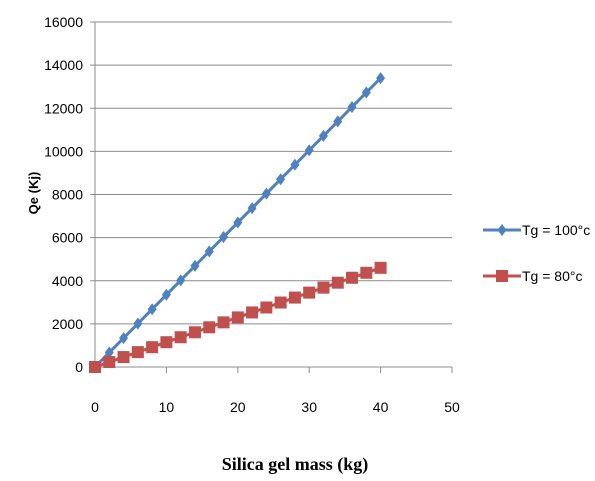 This screenshot has width=595, height=481. What do you see at coordinates (63, 22) in the screenshot?
I see `y-tick-label: 16000` at bounding box center [63, 22].